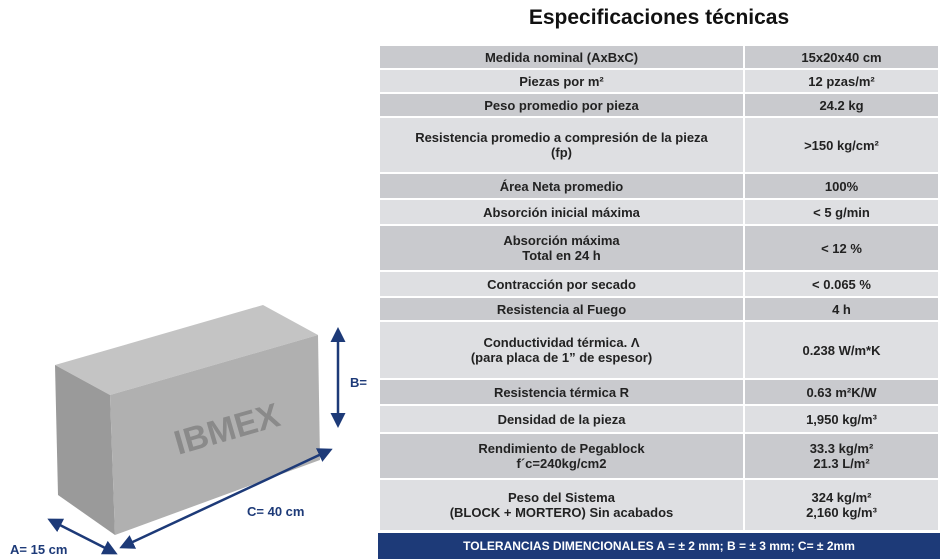 The height and width of the screenshot is (559, 942). I want to click on spec-value: 0.63 m²K/W, so click(841, 392).